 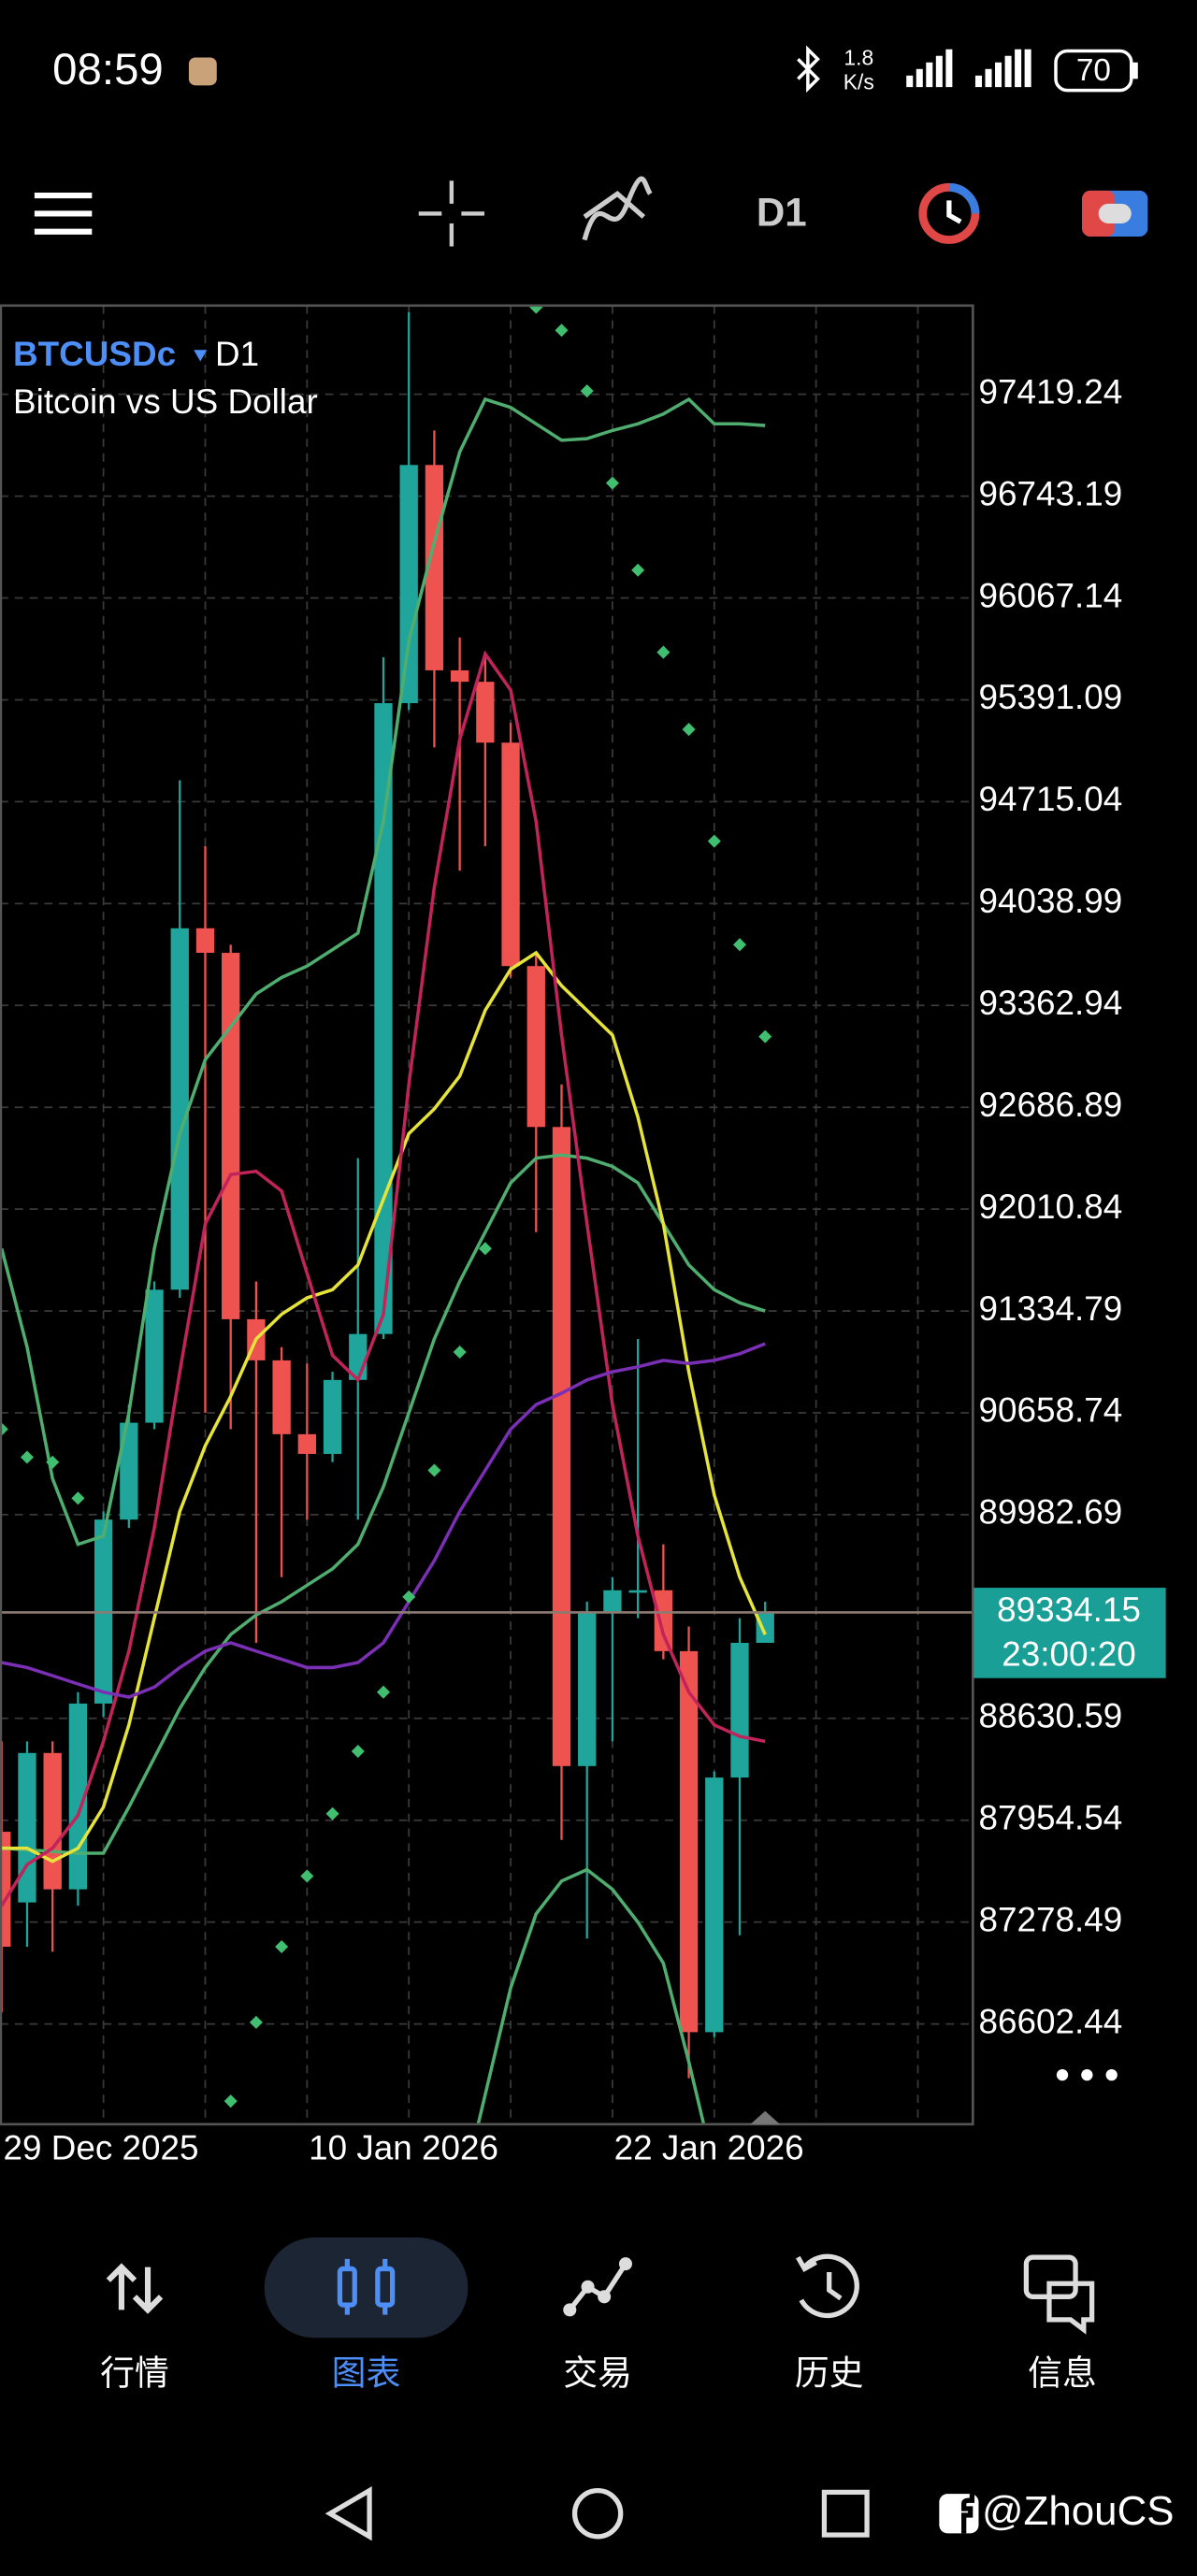 What do you see at coordinates (954, 212) in the screenshot?
I see `objects-button-hands` at bounding box center [954, 212].